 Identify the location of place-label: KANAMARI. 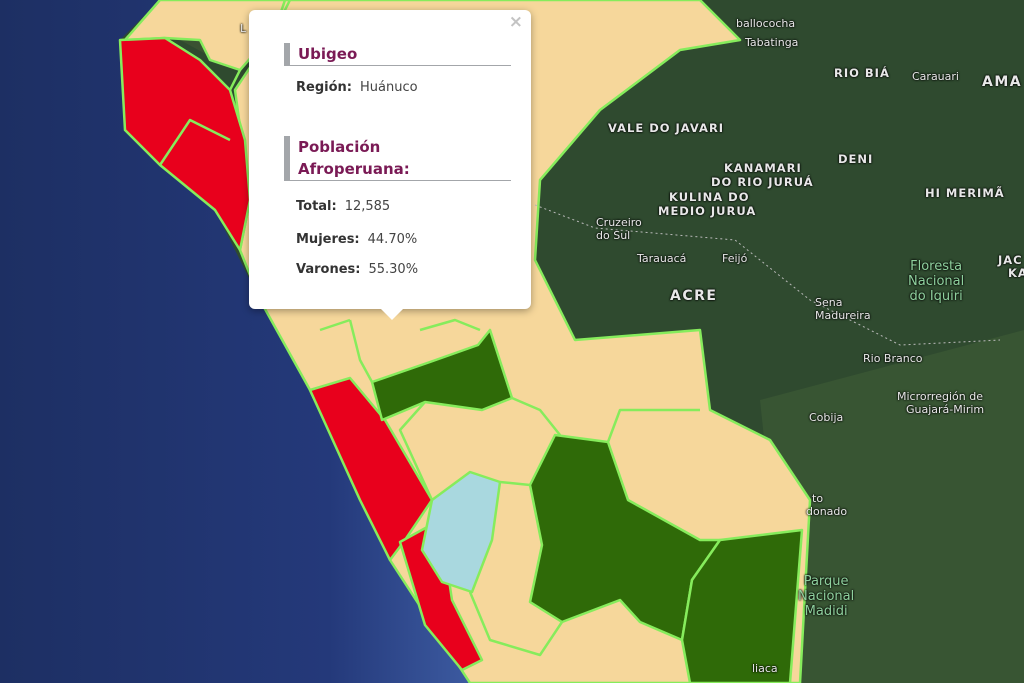
(763, 168).